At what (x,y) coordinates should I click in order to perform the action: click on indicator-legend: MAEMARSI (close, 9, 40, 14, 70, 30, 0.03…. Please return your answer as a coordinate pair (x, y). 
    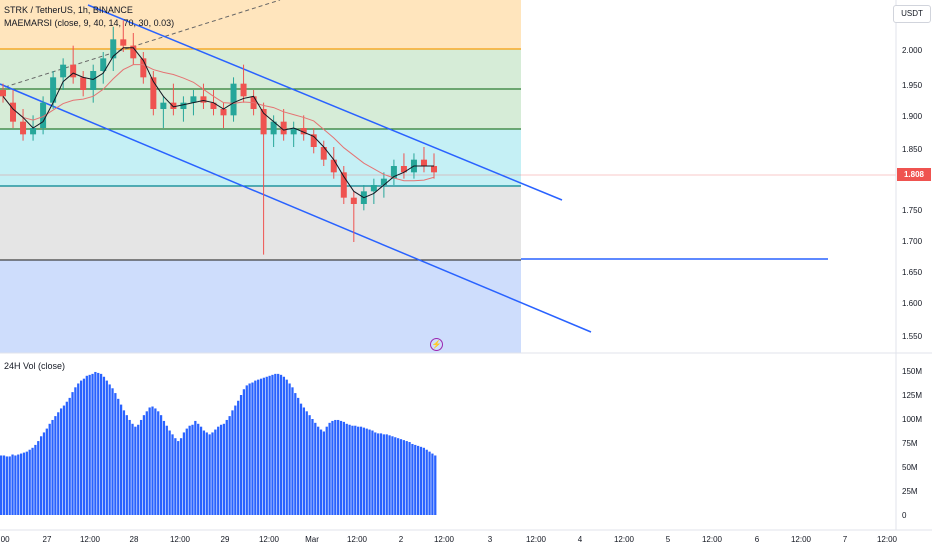
    Looking at the image, I should click on (89, 23).